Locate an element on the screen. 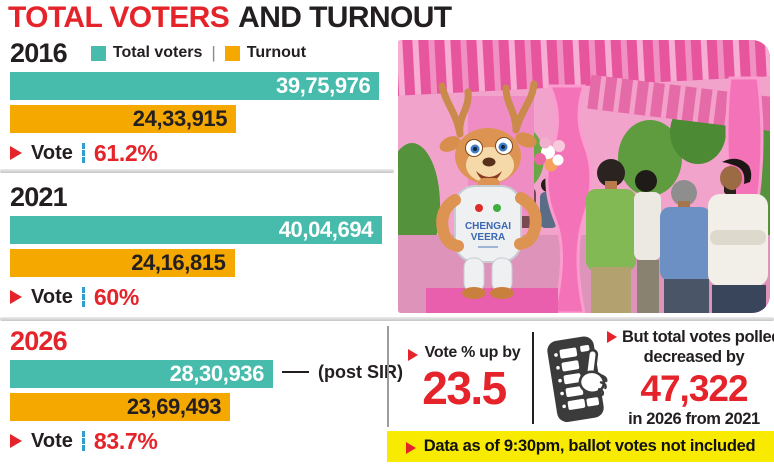  legend-total-voters-label: Total voters is located at coordinates (157, 52).